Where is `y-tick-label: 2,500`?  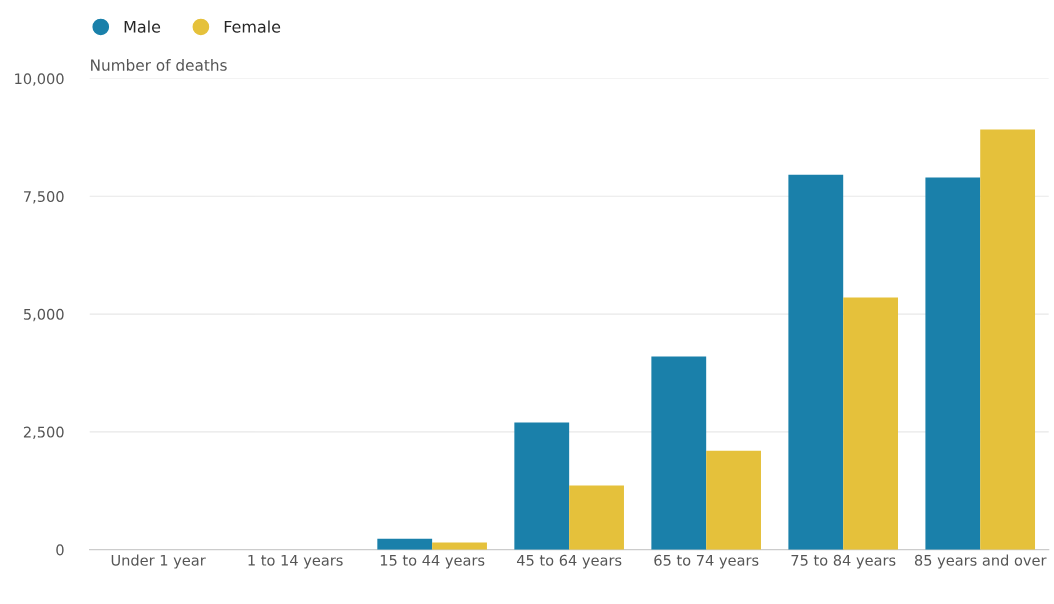
y-tick-label: 2,500 is located at coordinates (43, 433).